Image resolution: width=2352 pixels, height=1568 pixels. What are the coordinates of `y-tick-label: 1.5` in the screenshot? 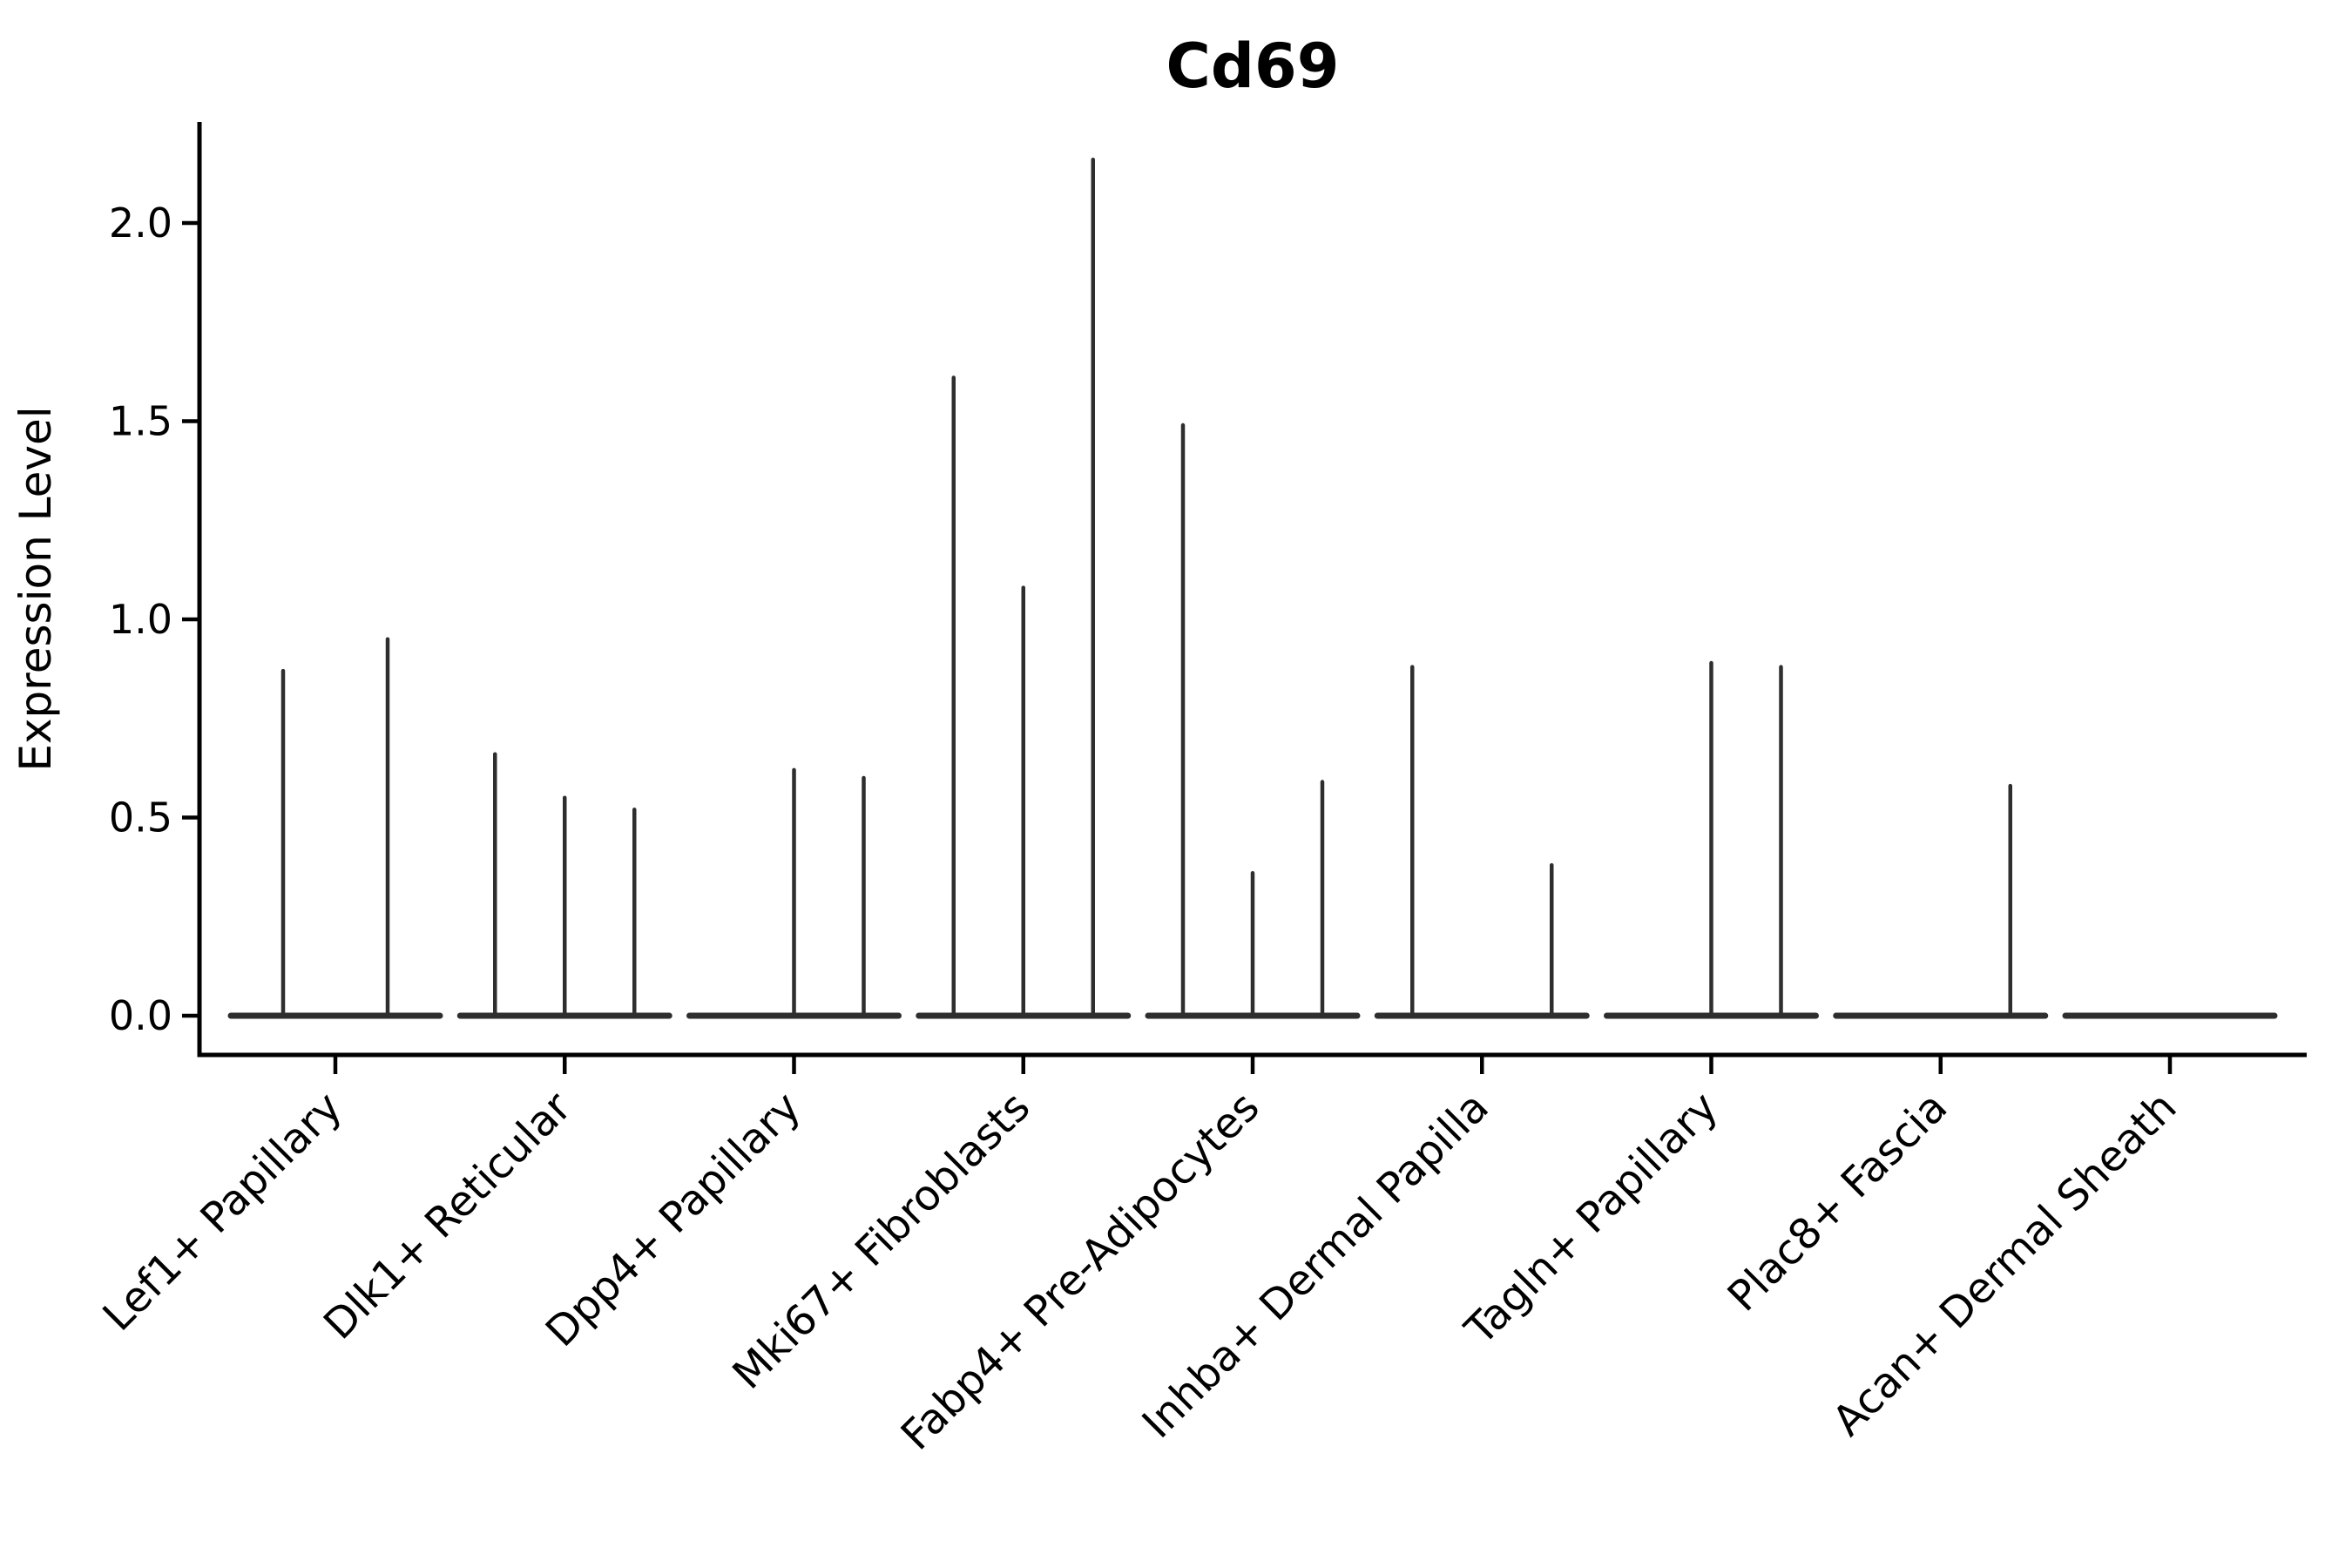 It's located at (140, 421).